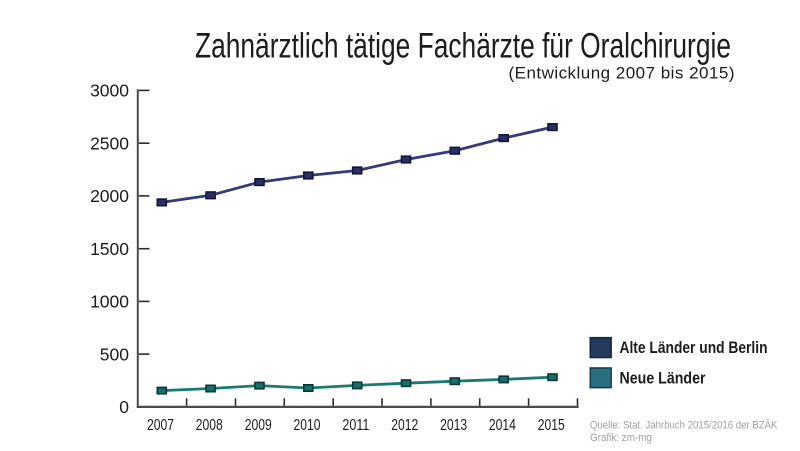 This screenshot has width=800, height=451. Describe the element at coordinates (502, 425) in the screenshot. I see `svg-text: 2014` at that location.